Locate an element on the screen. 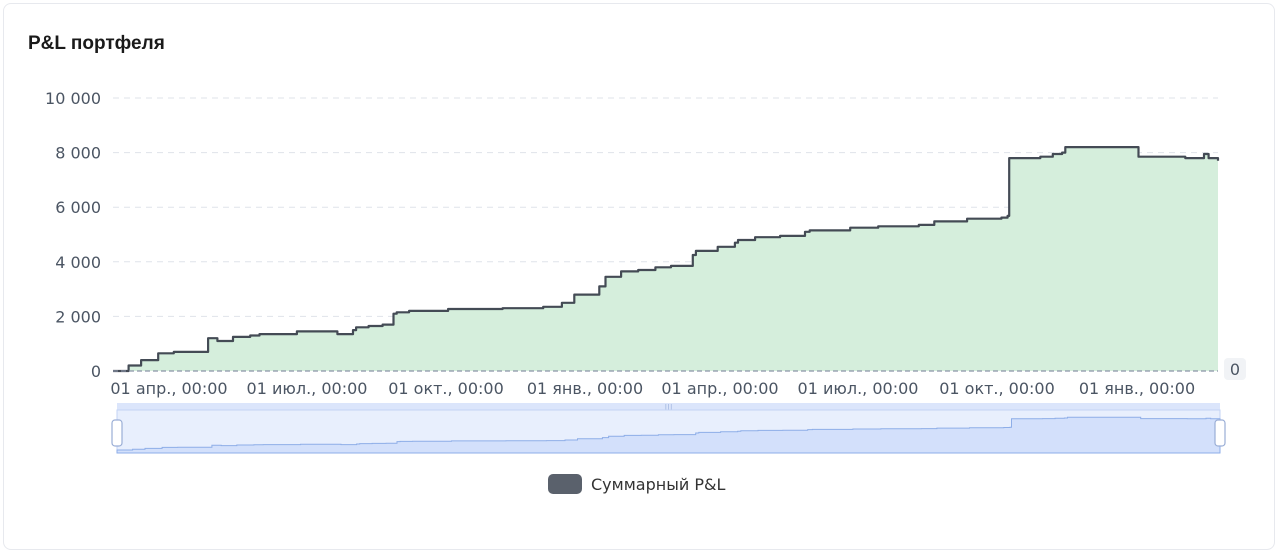 The width and height of the screenshot is (1280, 557). zoom-handle-left is located at coordinates (117, 433).